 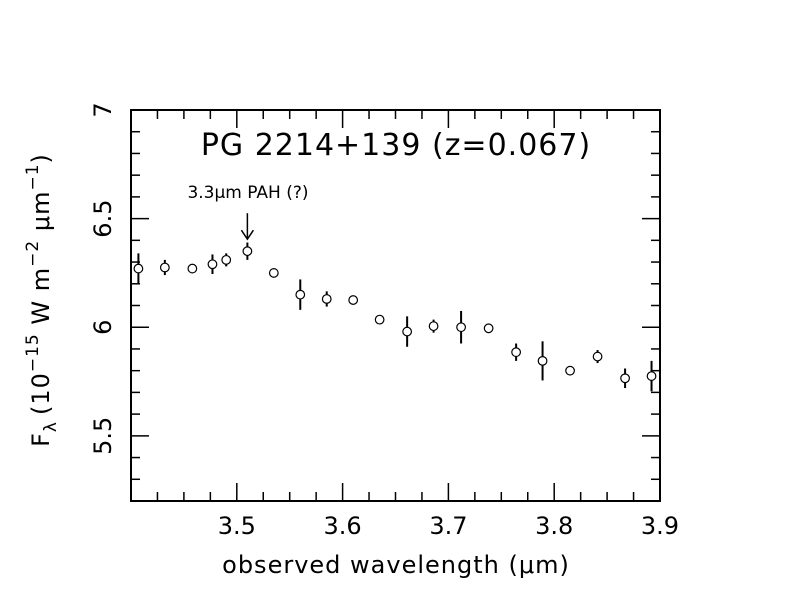 I want to click on chart-title: PG 2214+139 (z=0.067), so click(x=396, y=145).